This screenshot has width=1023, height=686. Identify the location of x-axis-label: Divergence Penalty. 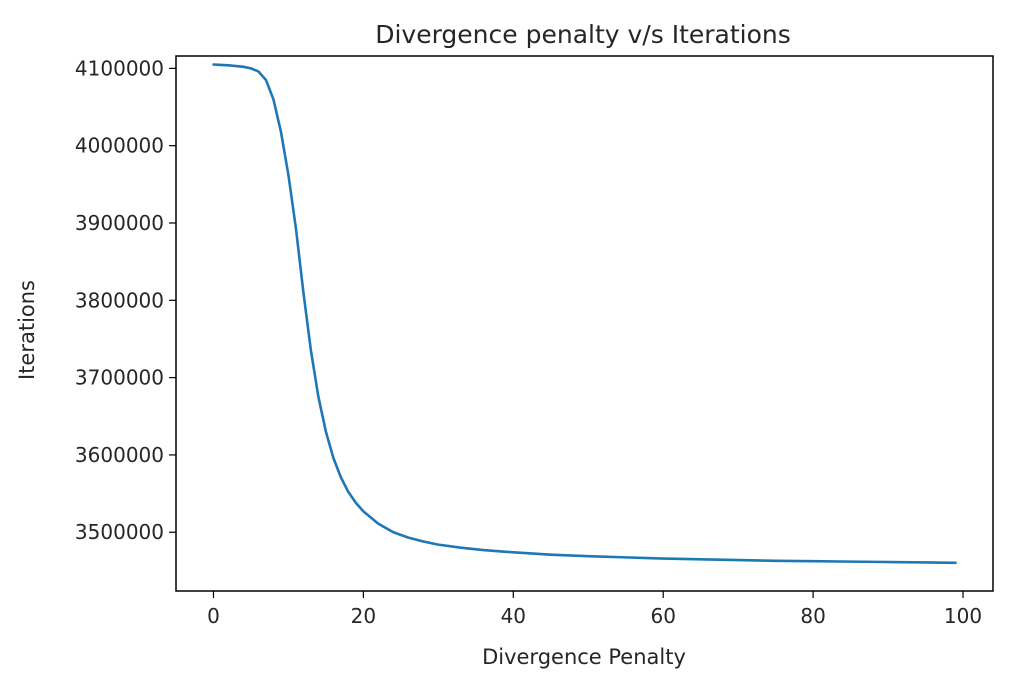
(584, 657).